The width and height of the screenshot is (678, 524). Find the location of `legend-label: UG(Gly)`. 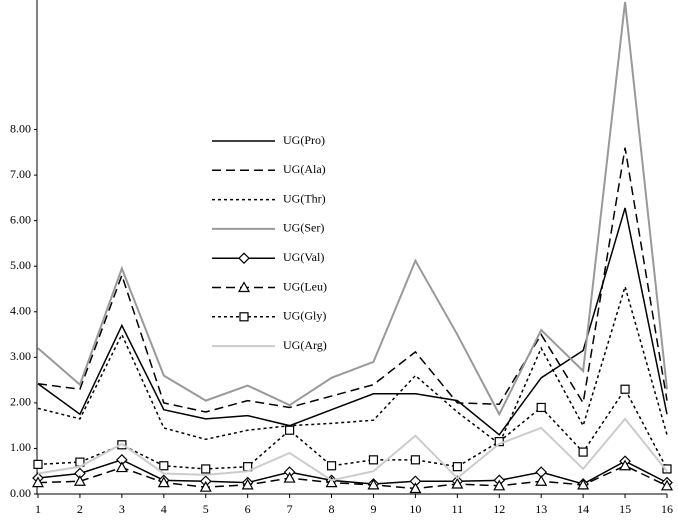

legend-label: UG(Gly) is located at coordinates (304, 316).